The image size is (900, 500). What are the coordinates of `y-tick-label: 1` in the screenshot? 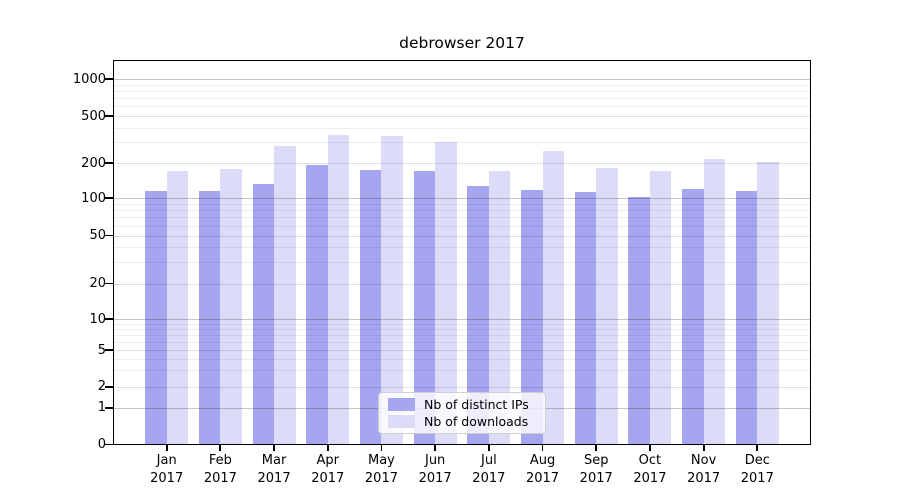 It's located at (101, 408).